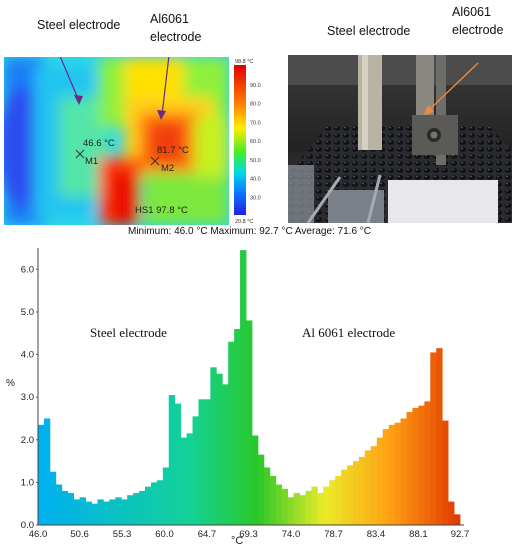 The height and width of the screenshot is (550, 514). What do you see at coordinates (255, 105) in the screenshot?
I see `scale-tick-label: 80.0` at bounding box center [255, 105].